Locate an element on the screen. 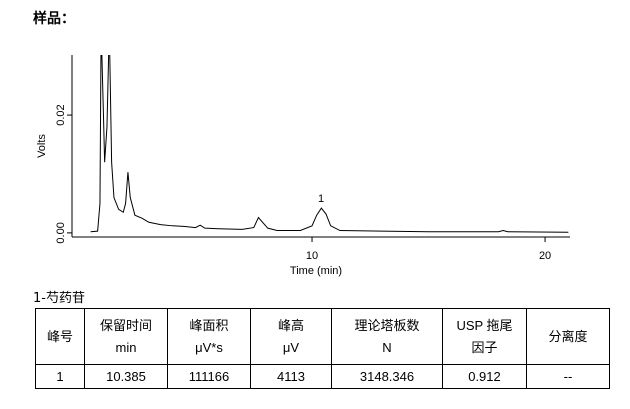  column-header: 峰号 is located at coordinates (60, 336).